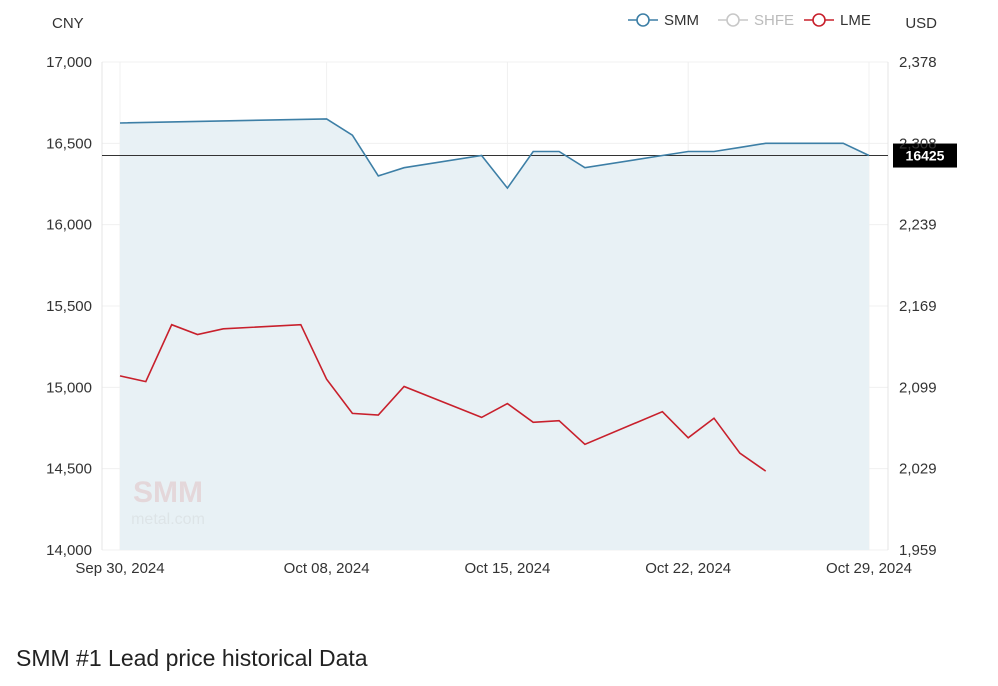 This screenshot has height=686, width=998. I want to click on left-tick-label: 16,000, so click(69, 225).